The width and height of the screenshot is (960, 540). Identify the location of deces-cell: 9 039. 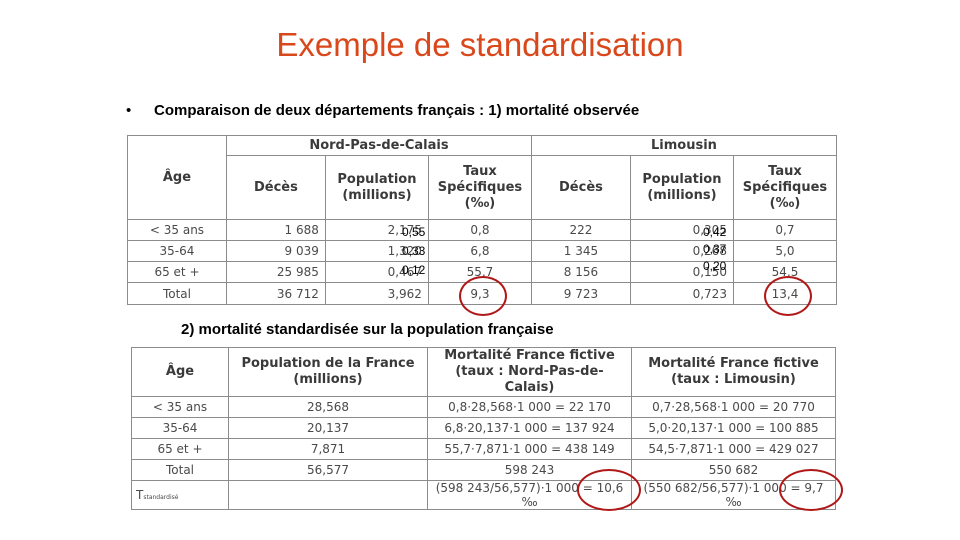
(275, 251).